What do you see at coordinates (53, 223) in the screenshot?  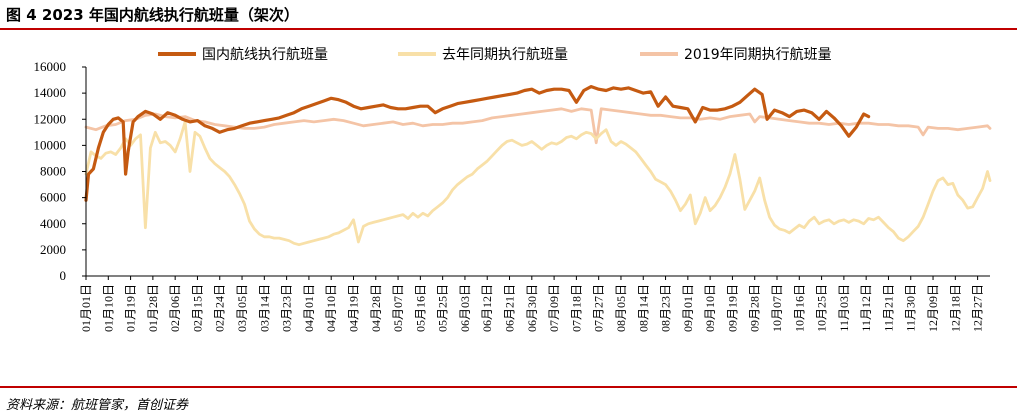 I see `y-tick-label: 4000` at bounding box center [53, 223].